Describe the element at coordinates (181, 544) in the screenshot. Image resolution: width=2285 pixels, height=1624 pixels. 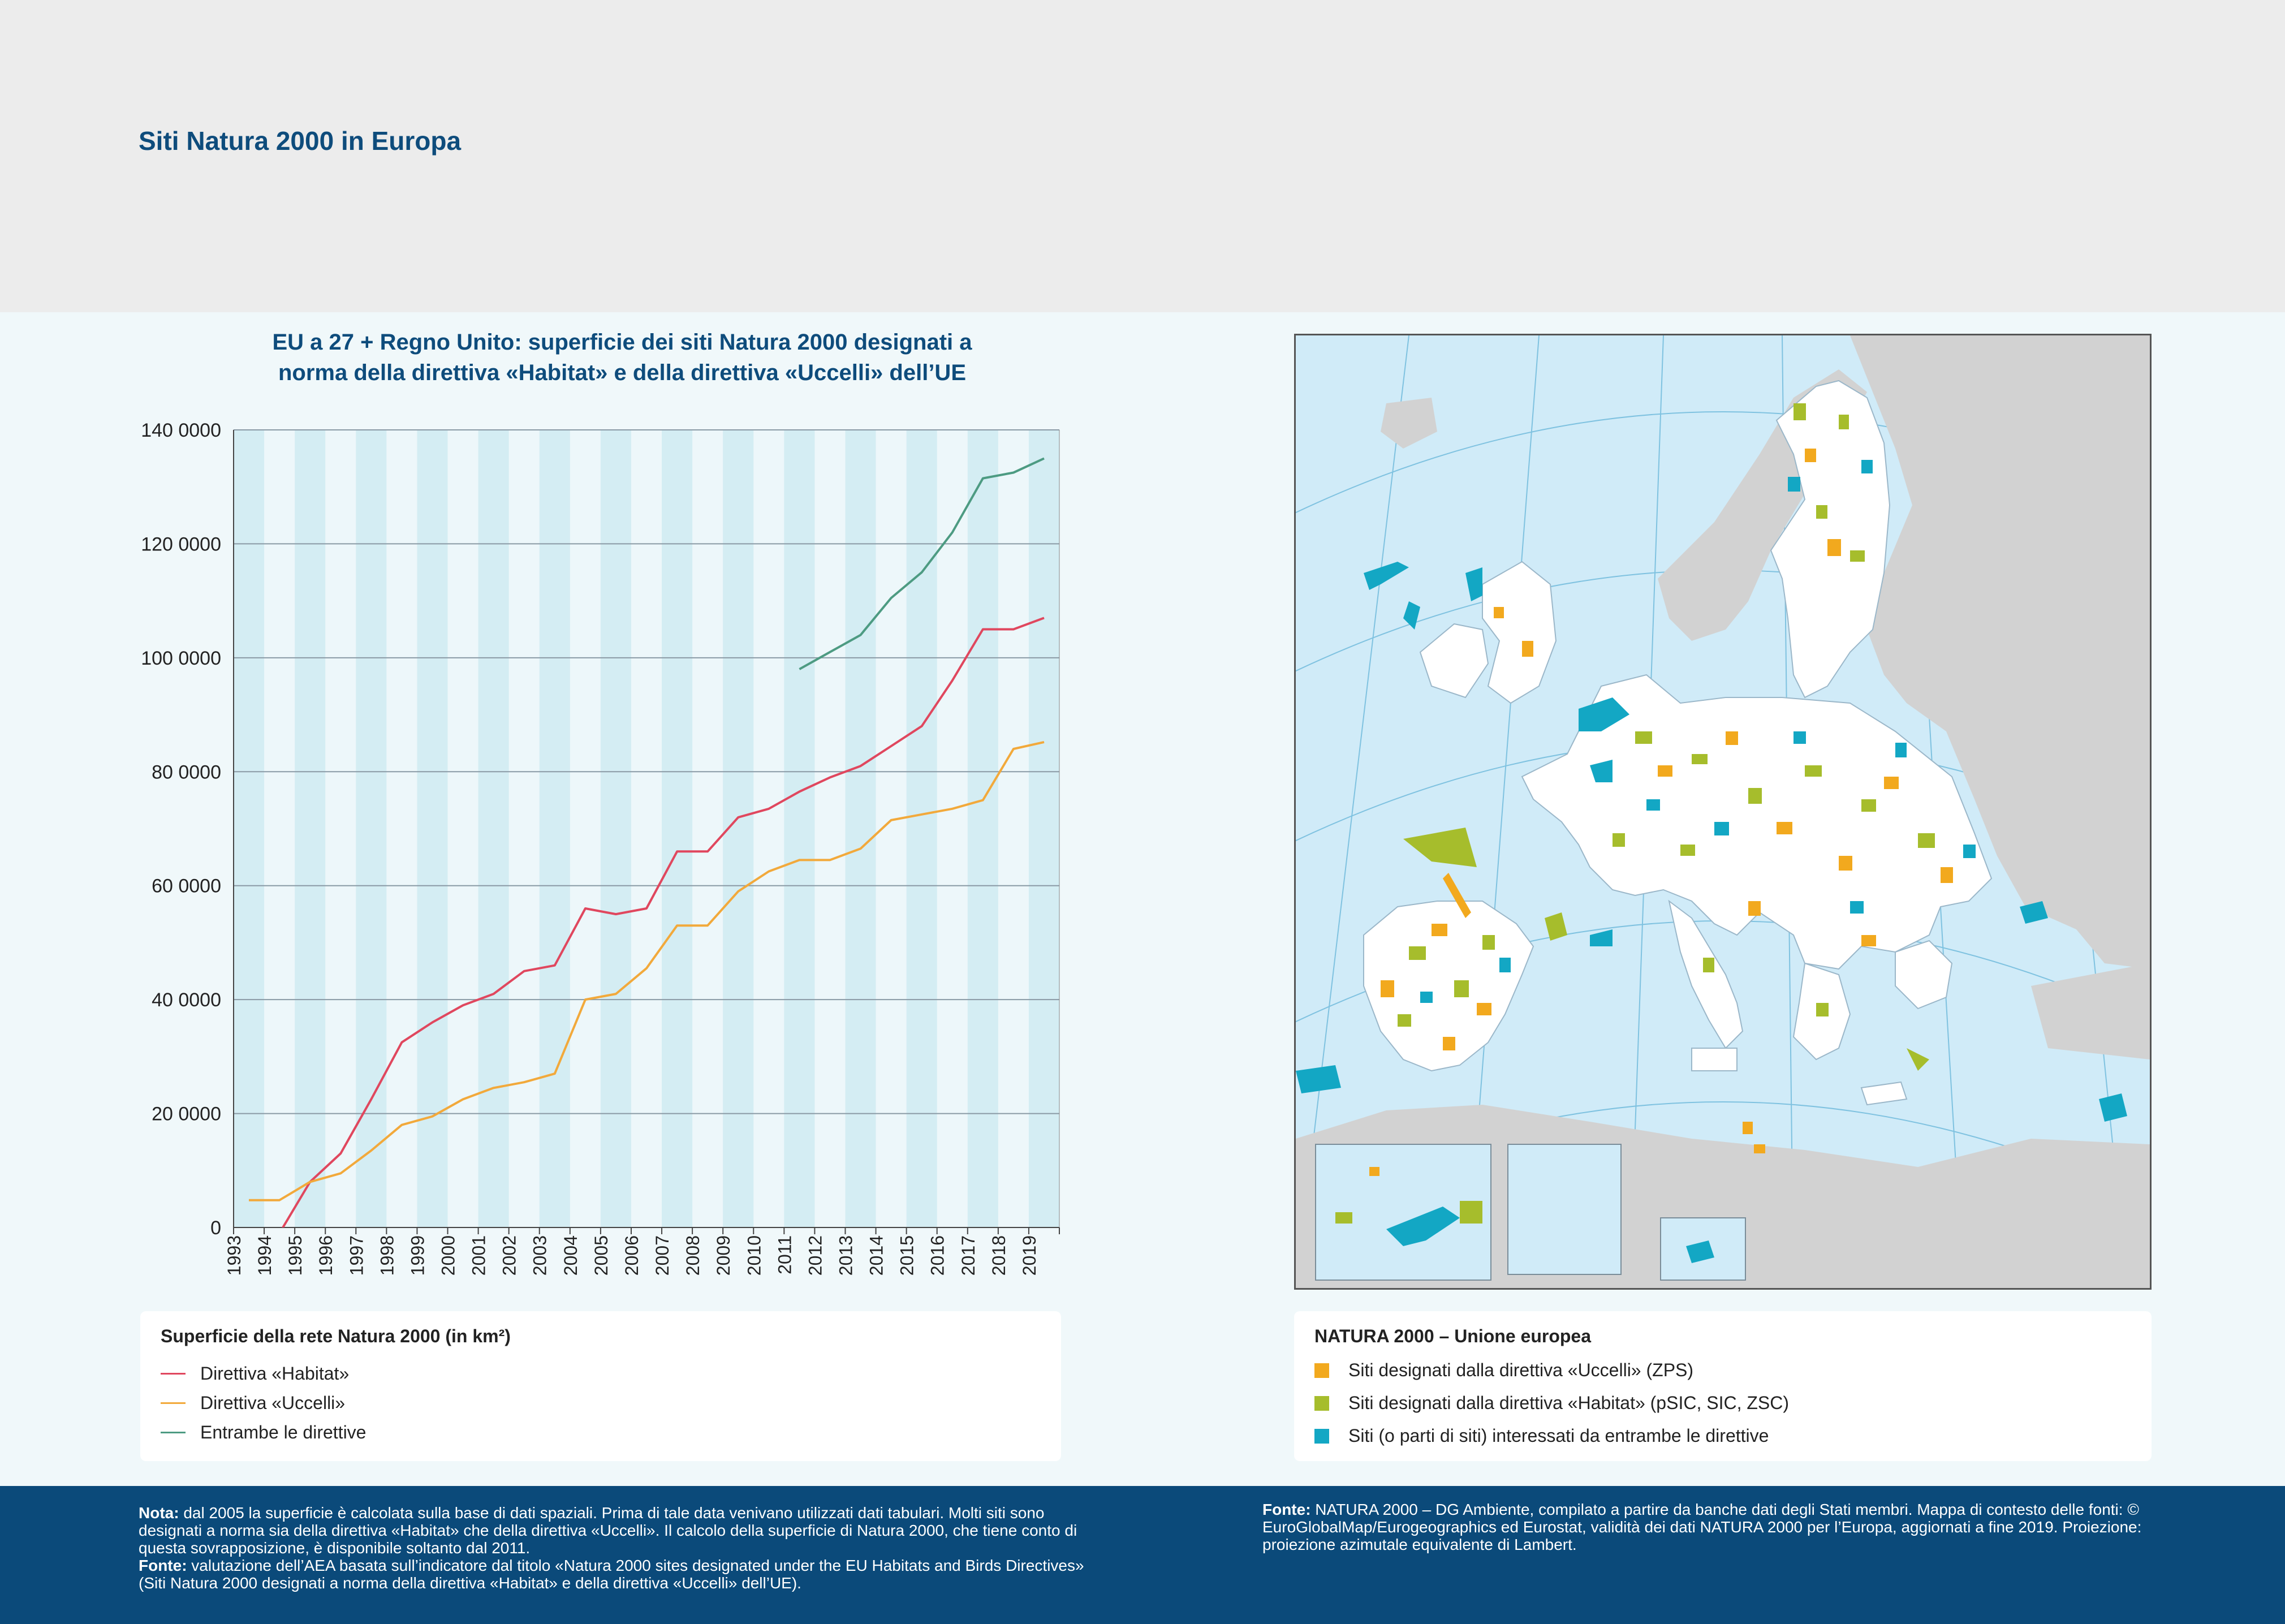
I see `y-tick-label: 120 0000` at that location.